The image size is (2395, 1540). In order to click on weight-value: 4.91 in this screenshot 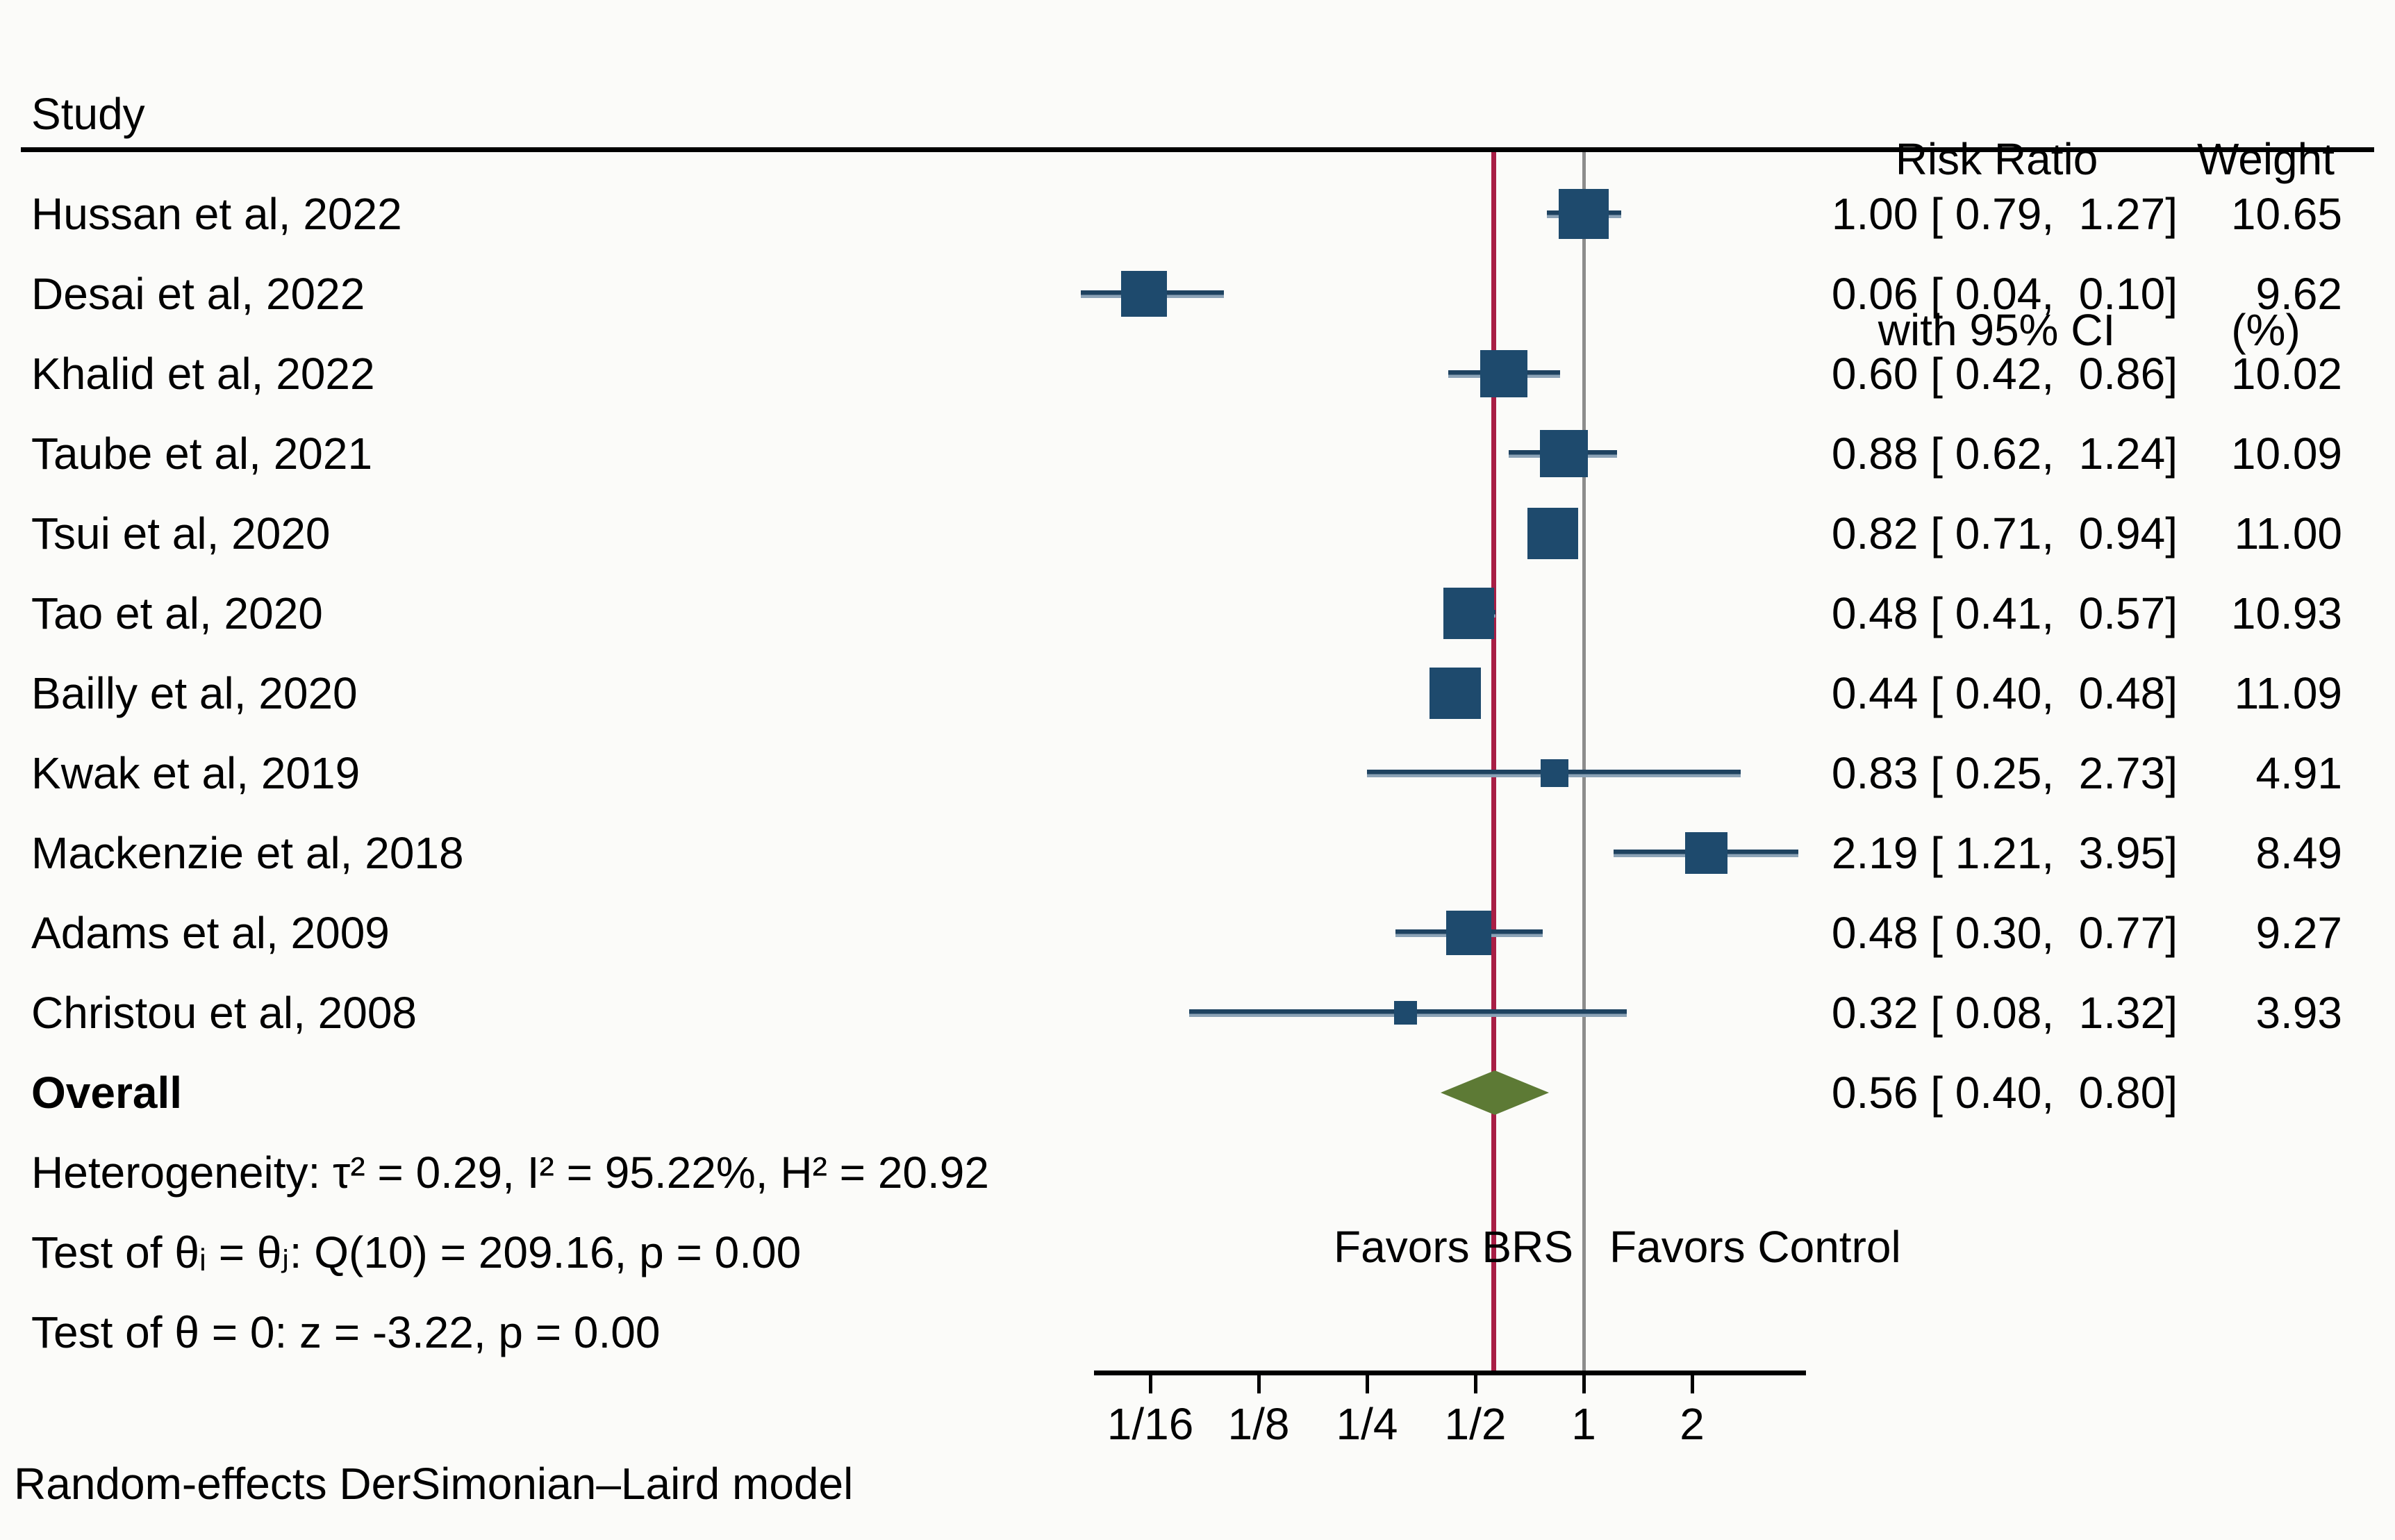, I will do `click(2298, 773)`.